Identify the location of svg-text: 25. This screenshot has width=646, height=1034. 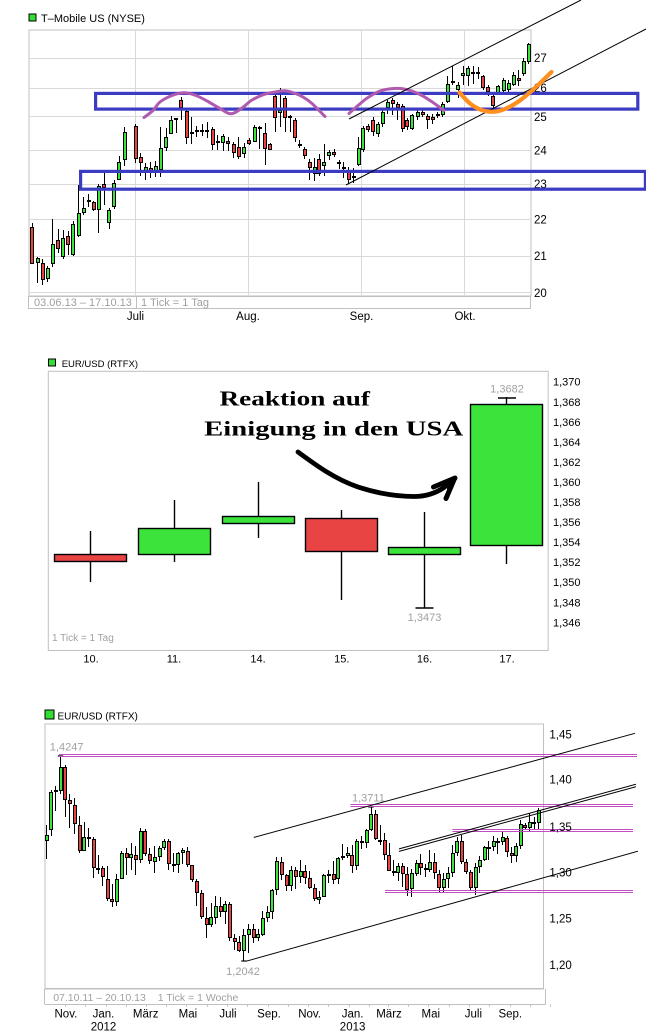
(540, 118).